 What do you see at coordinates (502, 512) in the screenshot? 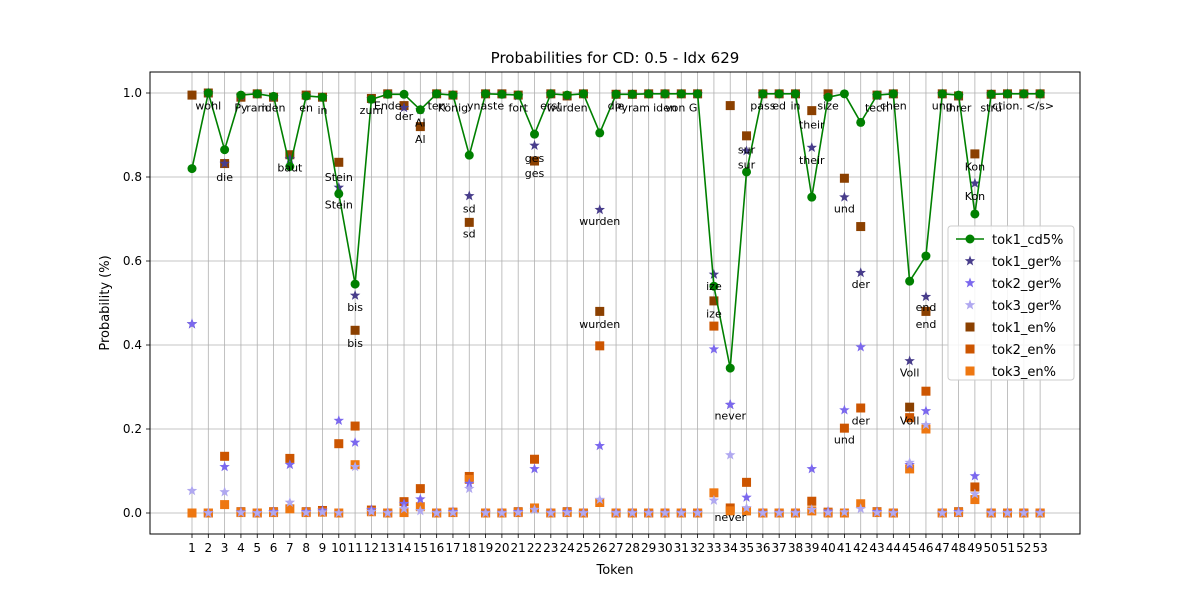
I see `point-tok3_ger%-20` at bounding box center [502, 512].